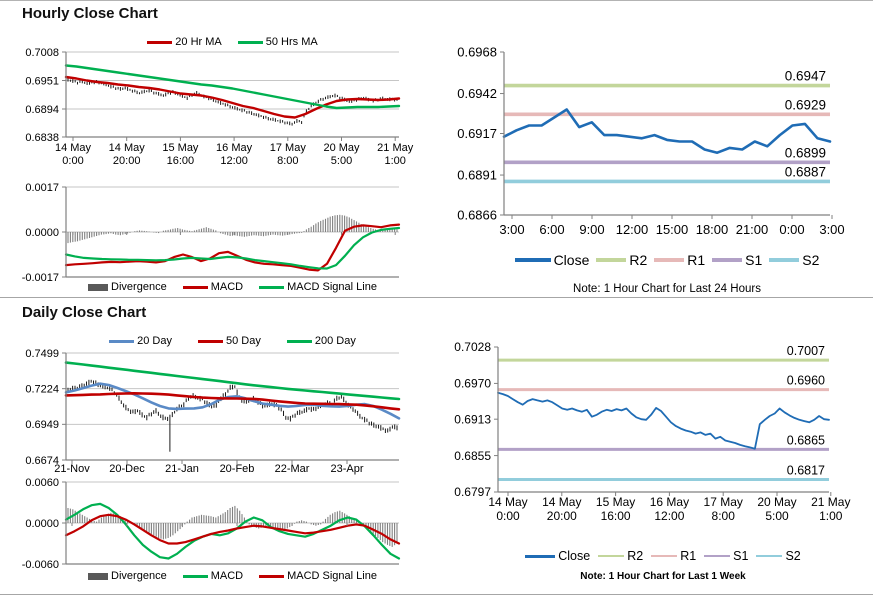 This screenshot has width=873, height=601. What do you see at coordinates (806, 470) in the screenshot?
I see `s2-value-label: 0.6817` at bounding box center [806, 470].